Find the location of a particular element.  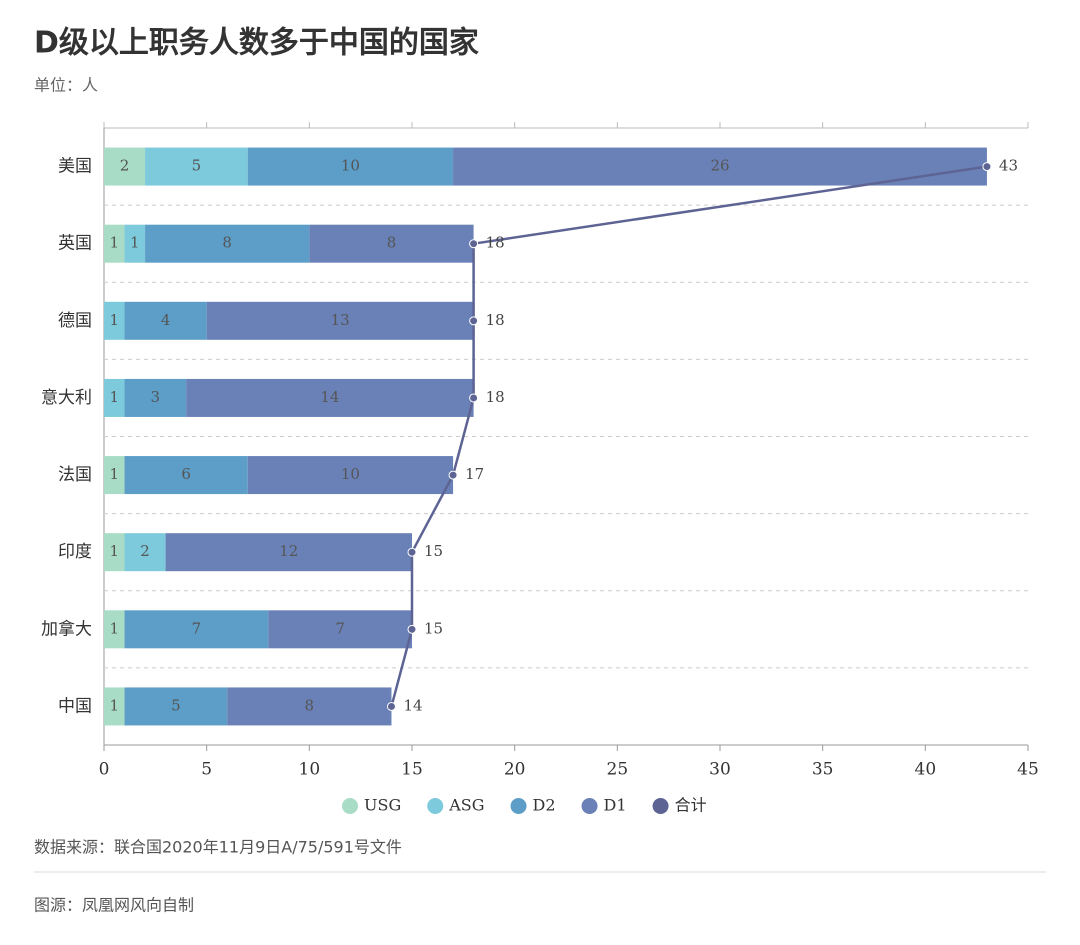

y-tick-label: 英国 is located at coordinates (75, 244).